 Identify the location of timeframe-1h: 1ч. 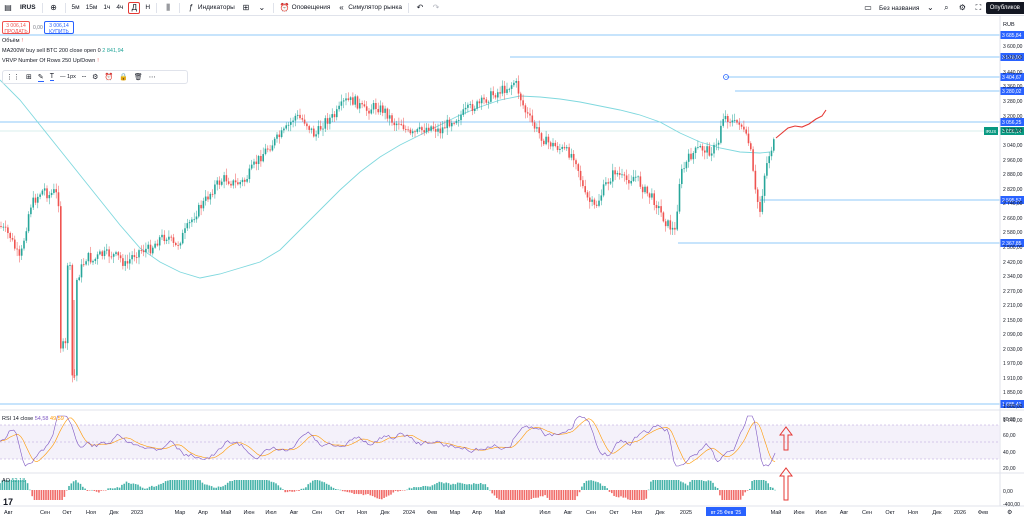
(107, 7).